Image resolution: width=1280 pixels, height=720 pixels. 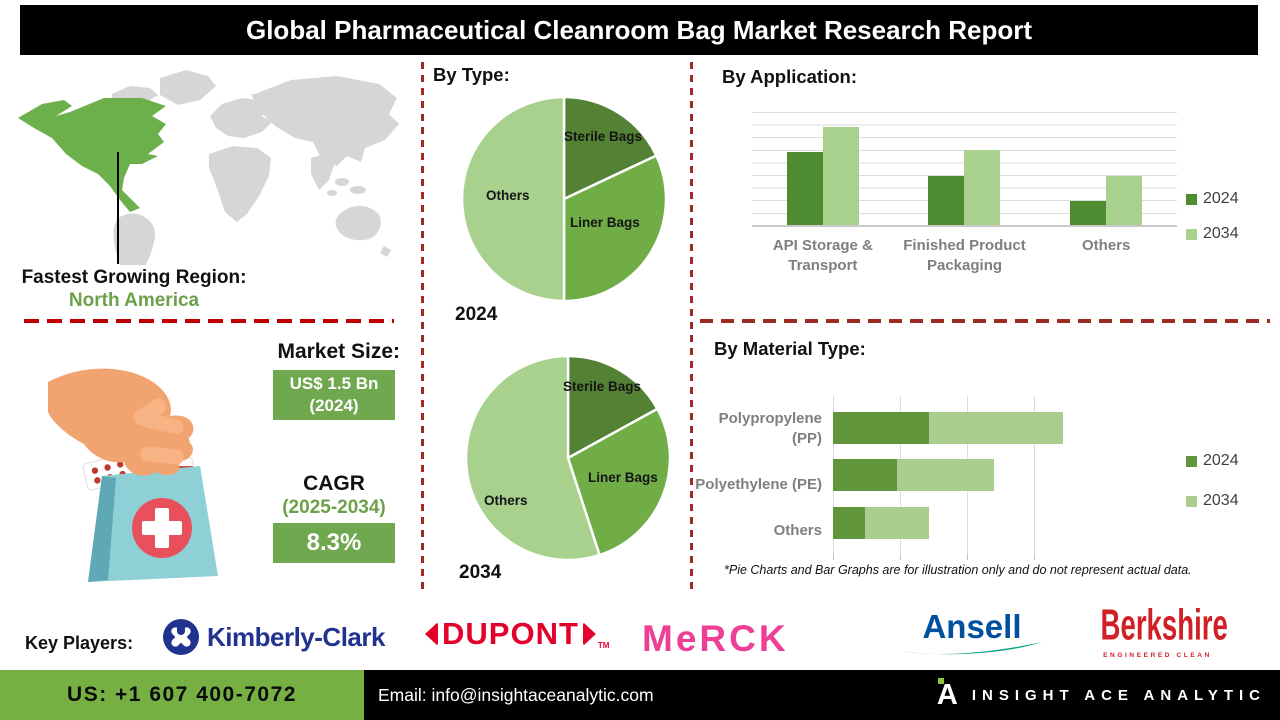 I want to click on insight-ace-analytic-logo: A INSIGHT ACE ANALYTIC, so click(x=1101, y=694).